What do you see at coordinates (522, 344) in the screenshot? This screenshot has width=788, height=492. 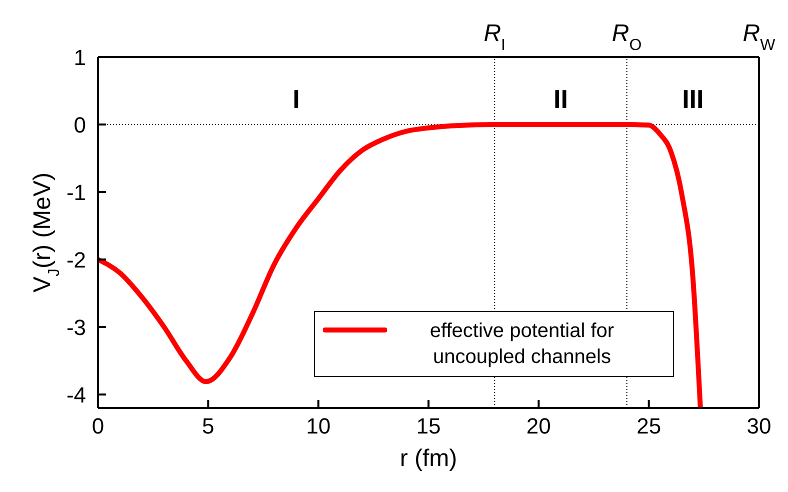 I see `legend-label: effective potential for uncoupled channels` at bounding box center [522, 344].